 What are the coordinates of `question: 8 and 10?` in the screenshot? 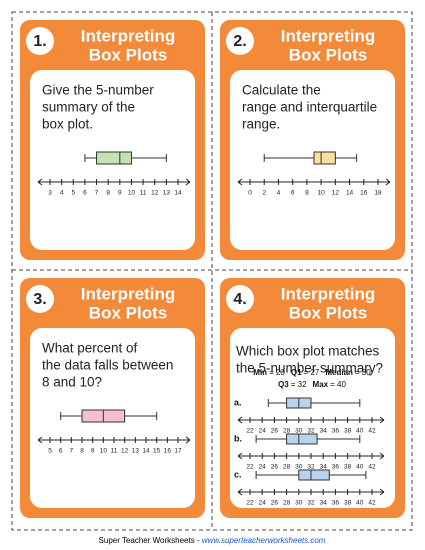 It's located at (72, 382).